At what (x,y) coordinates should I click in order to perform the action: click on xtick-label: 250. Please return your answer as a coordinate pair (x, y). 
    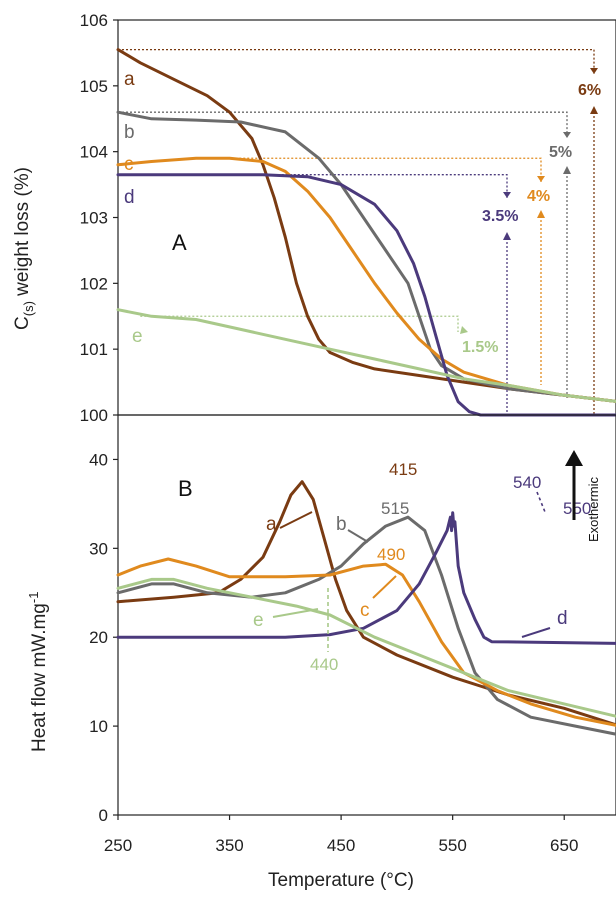
    Looking at the image, I should click on (118, 845).